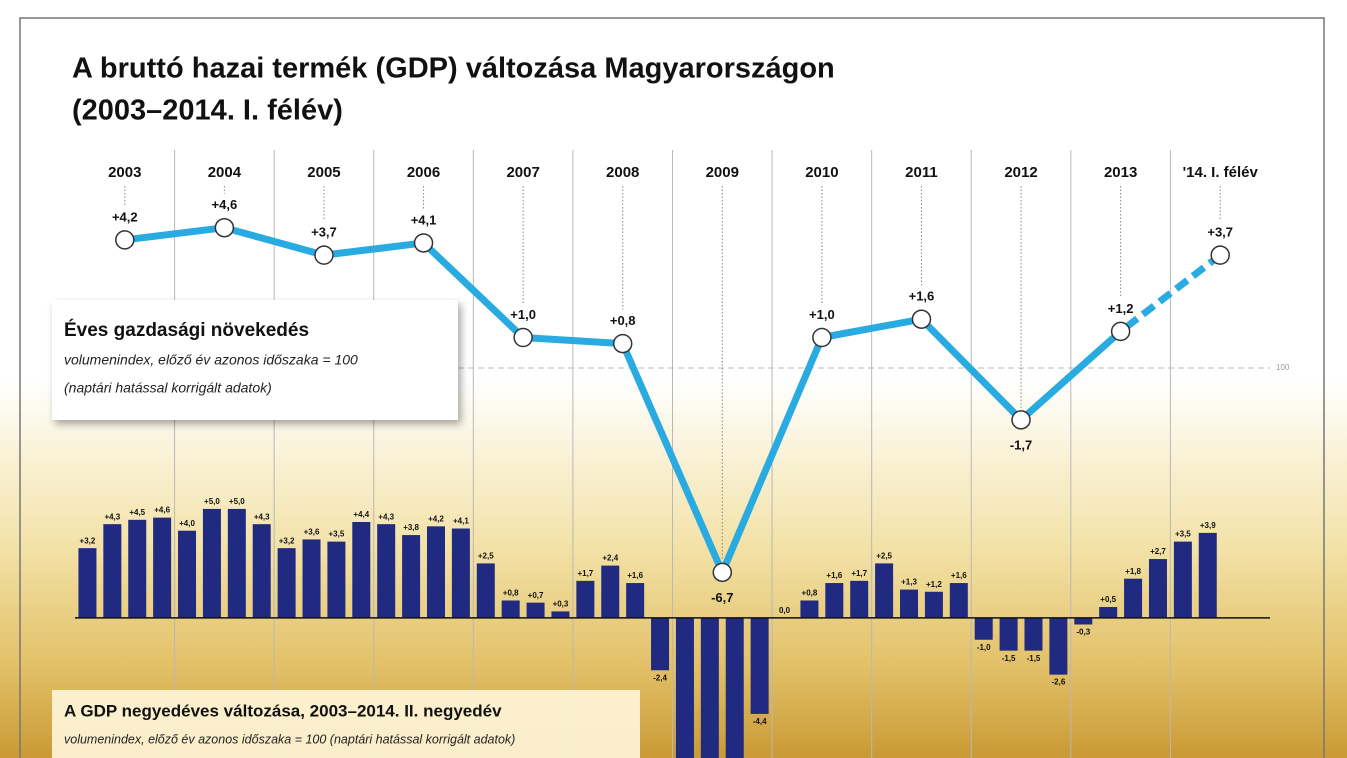 The width and height of the screenshot is (1347, 758). What do you see at coordinates (810, 593) in the screenshot?
I see `data-label: +0,8` at bounding box center [810, 593].